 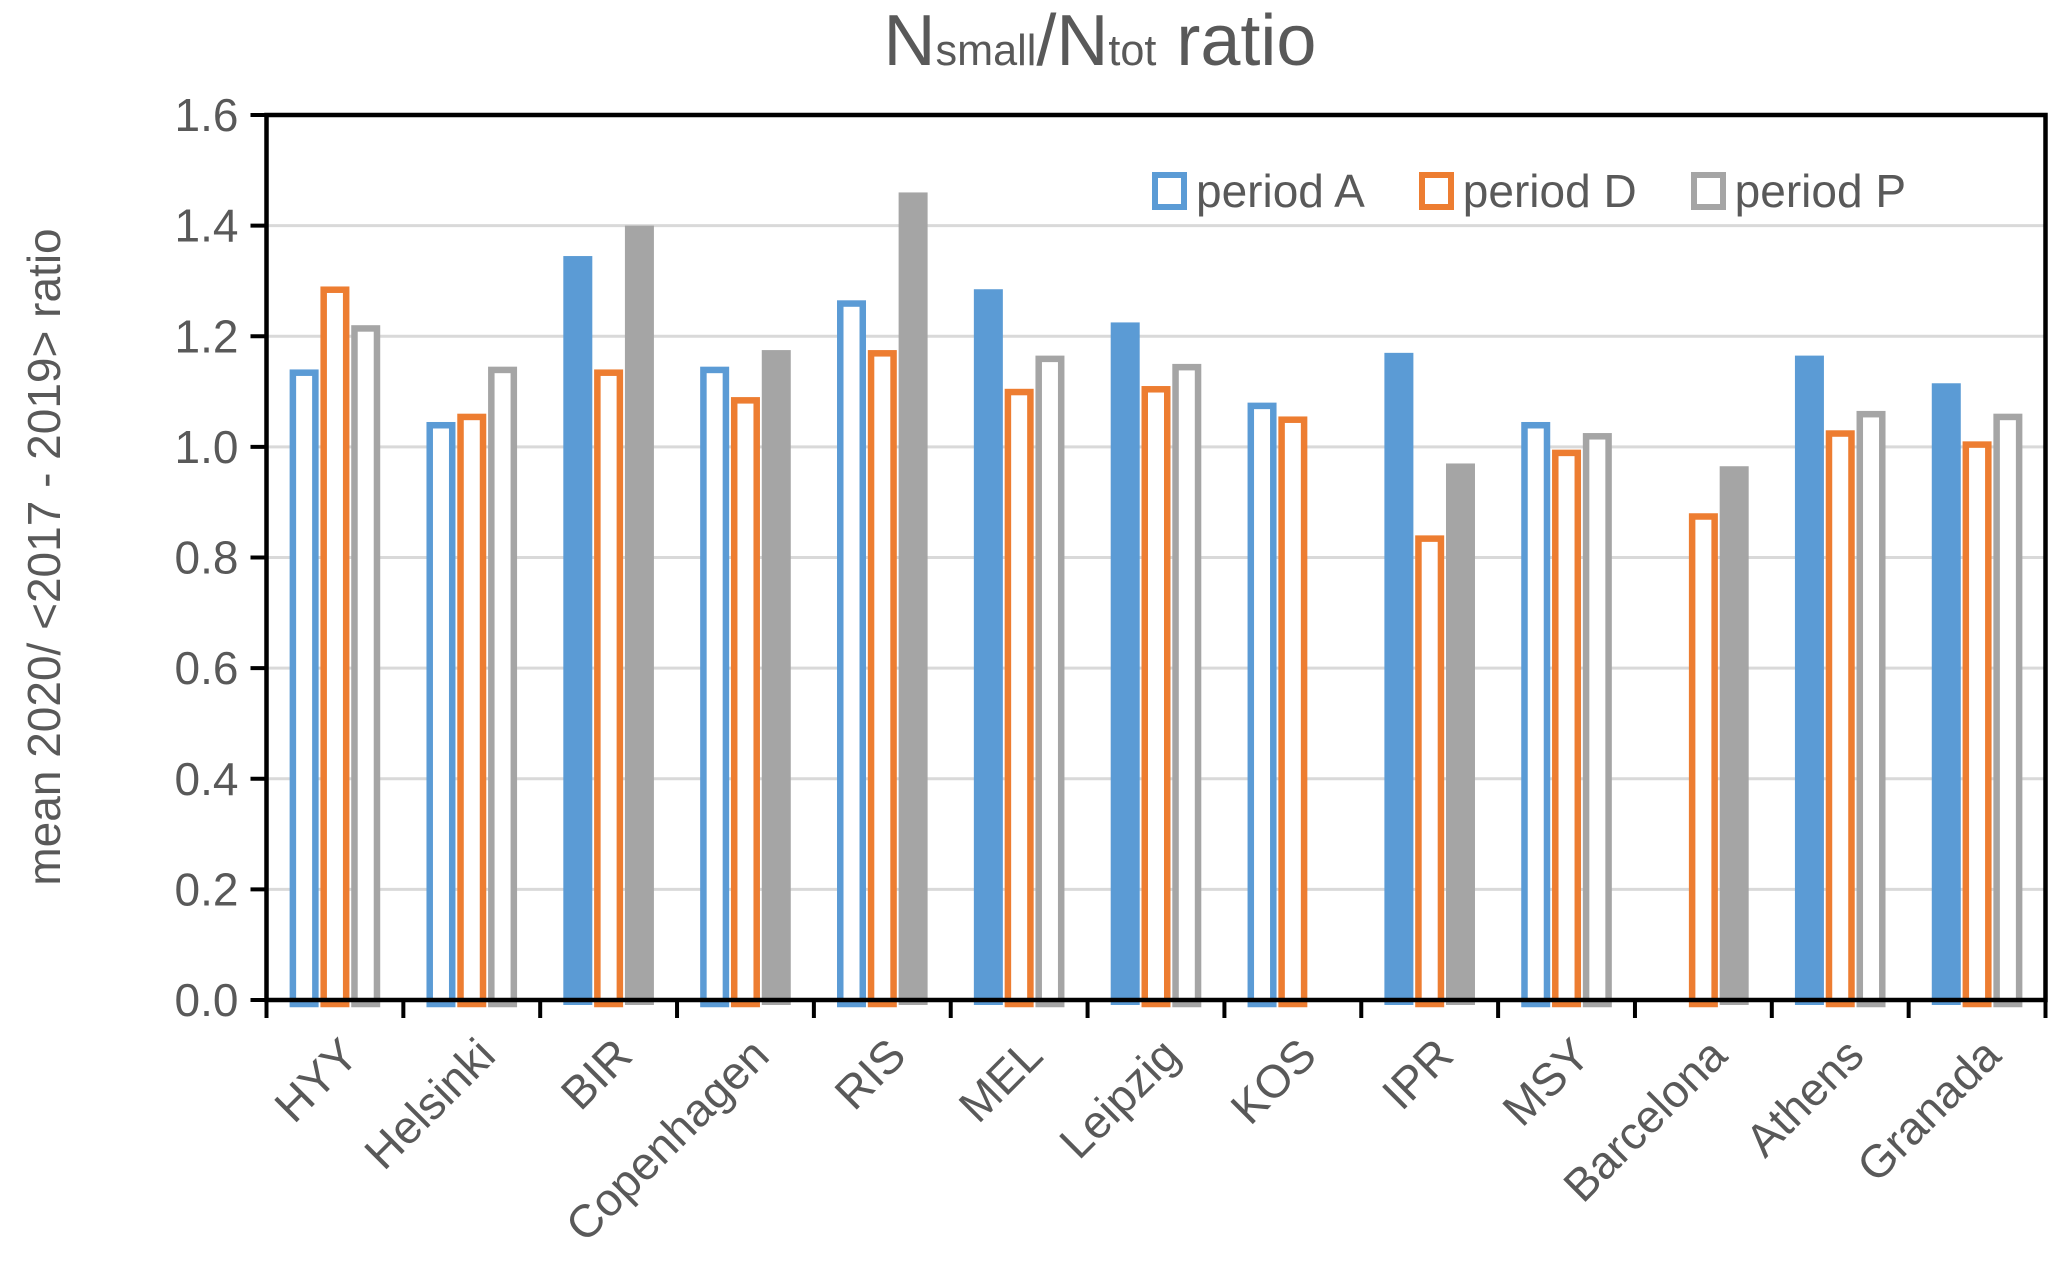 What do you see at coordinates (207, 336) in the screenshot?
I see `y-tick-label: 1.2` at bounding box center [207, 336].